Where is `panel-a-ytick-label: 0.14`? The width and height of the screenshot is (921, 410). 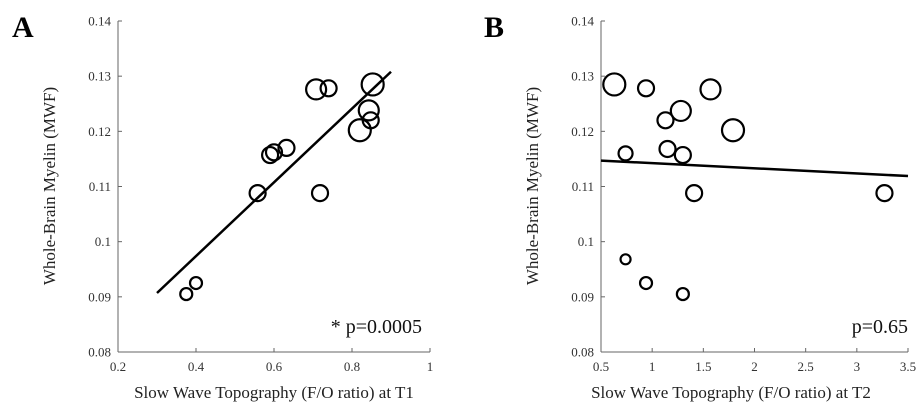
panel-a-ytick-label: 0.14 is located at coordinates (99, 21).